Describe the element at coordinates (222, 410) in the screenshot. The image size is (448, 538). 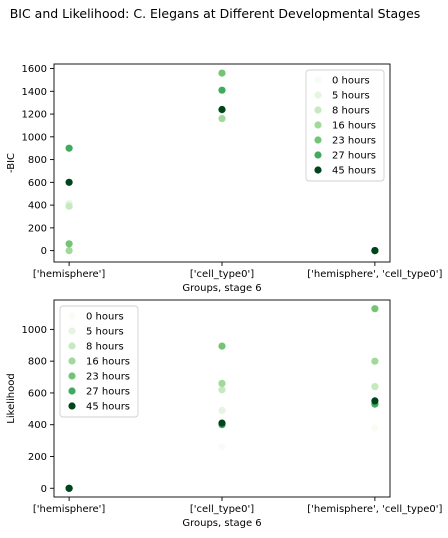
I see `data-point-5-hours` at that location.